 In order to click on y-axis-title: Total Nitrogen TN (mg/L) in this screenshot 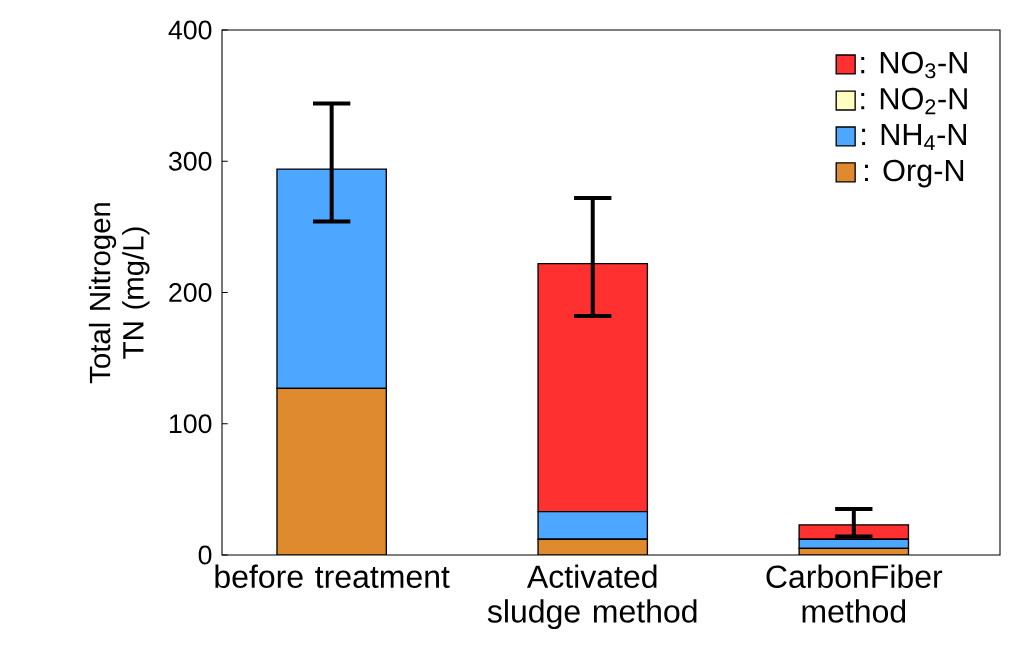, I will do `click(119, 293)`.